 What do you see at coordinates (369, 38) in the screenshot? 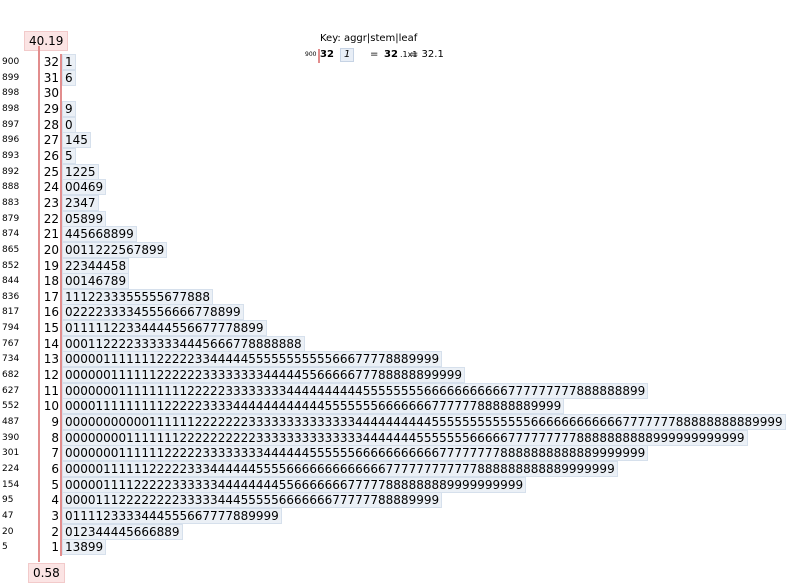
I see `key-title: Key: aggr|stem|leaf` at bounding box center [369, 38].